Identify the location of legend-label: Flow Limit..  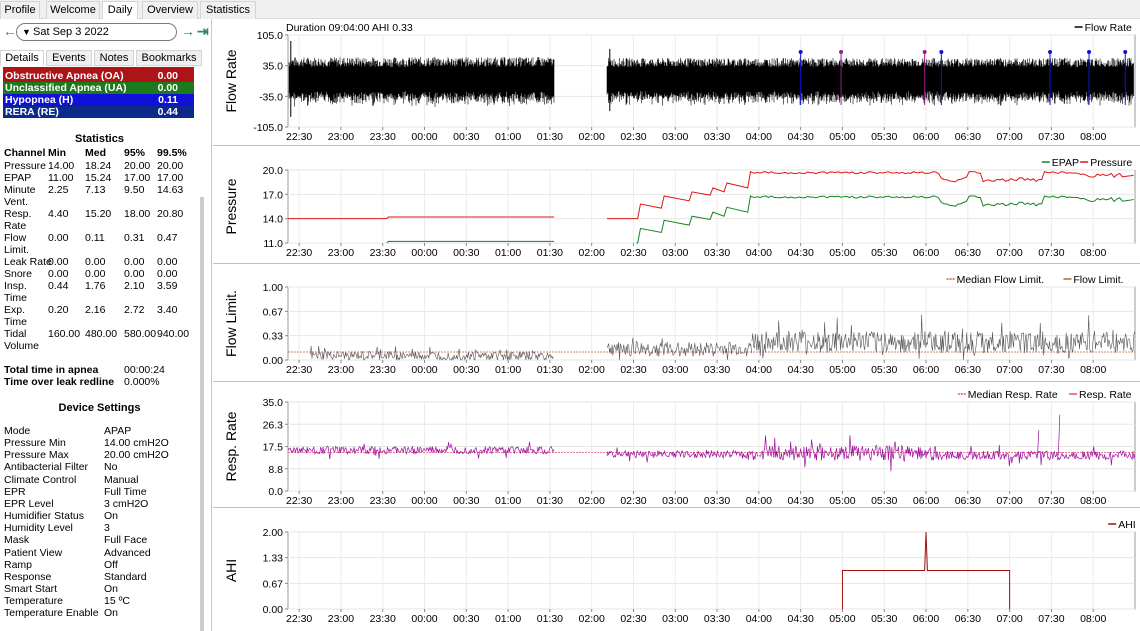
(1098, 280).